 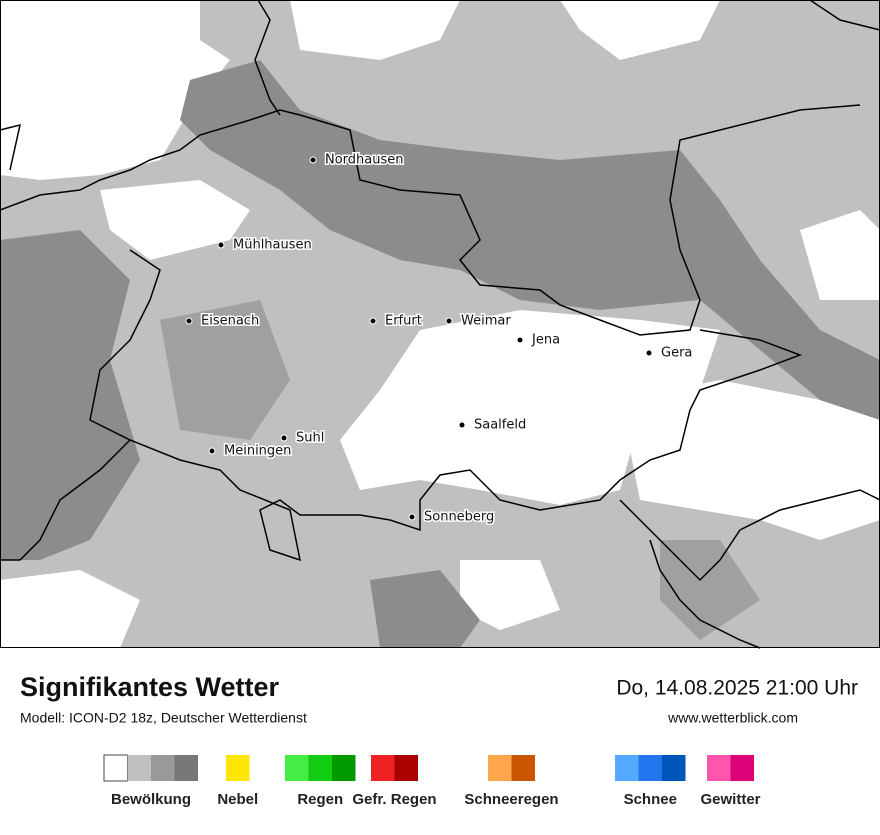 I want to click on city-label: Sonneberg, so click(x=459, y=517).